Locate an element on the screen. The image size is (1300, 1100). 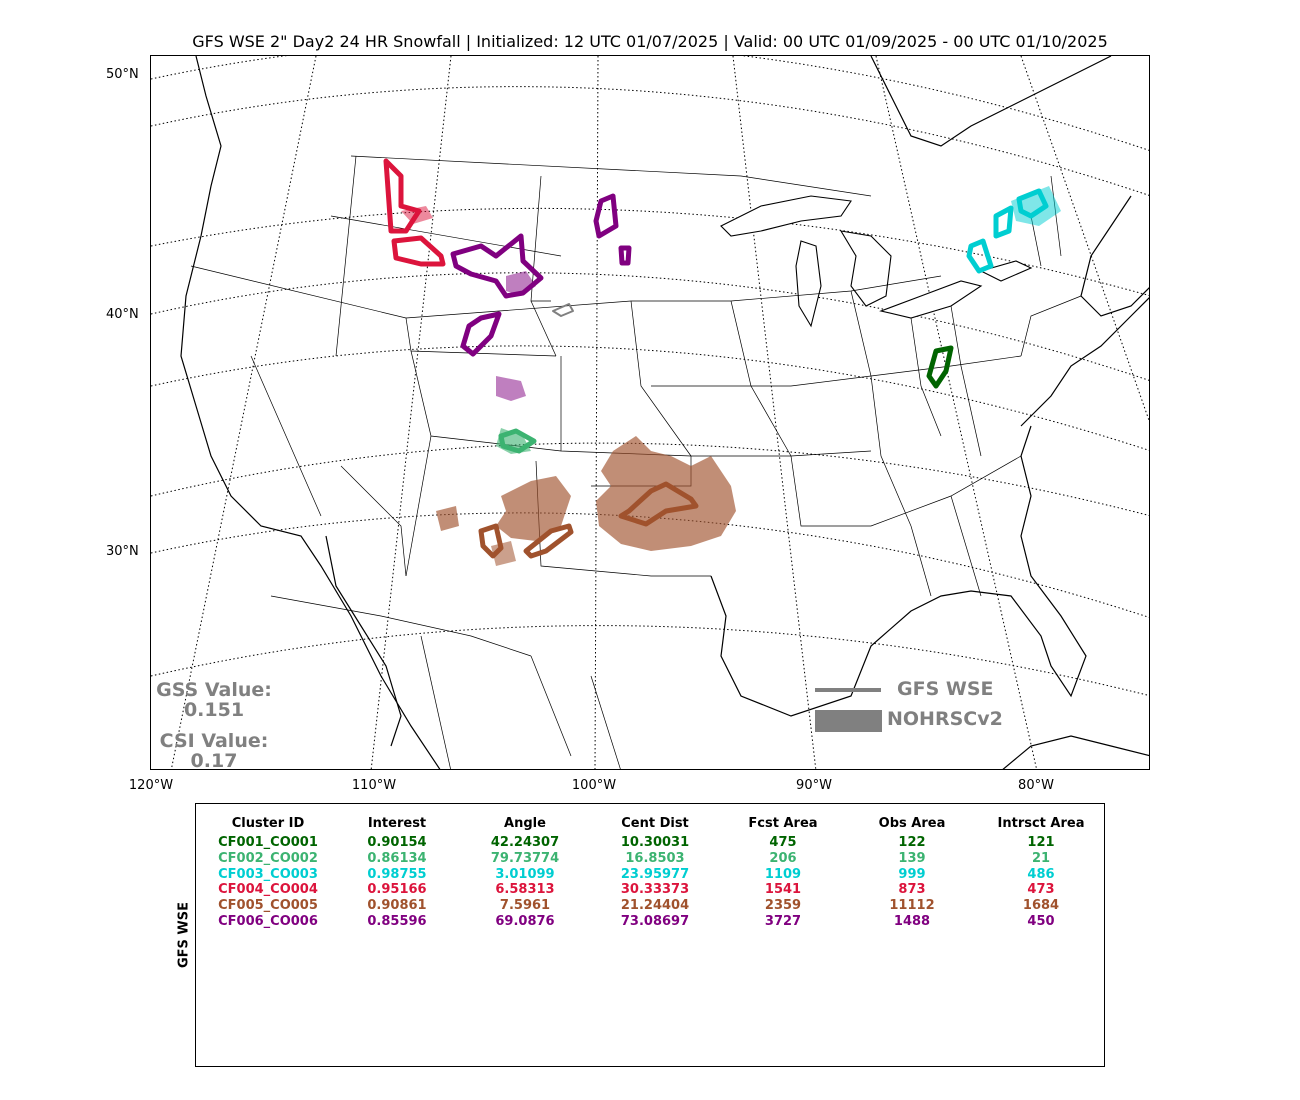
table-cell: CF004_CO004 is located at coordinates (268, 890).